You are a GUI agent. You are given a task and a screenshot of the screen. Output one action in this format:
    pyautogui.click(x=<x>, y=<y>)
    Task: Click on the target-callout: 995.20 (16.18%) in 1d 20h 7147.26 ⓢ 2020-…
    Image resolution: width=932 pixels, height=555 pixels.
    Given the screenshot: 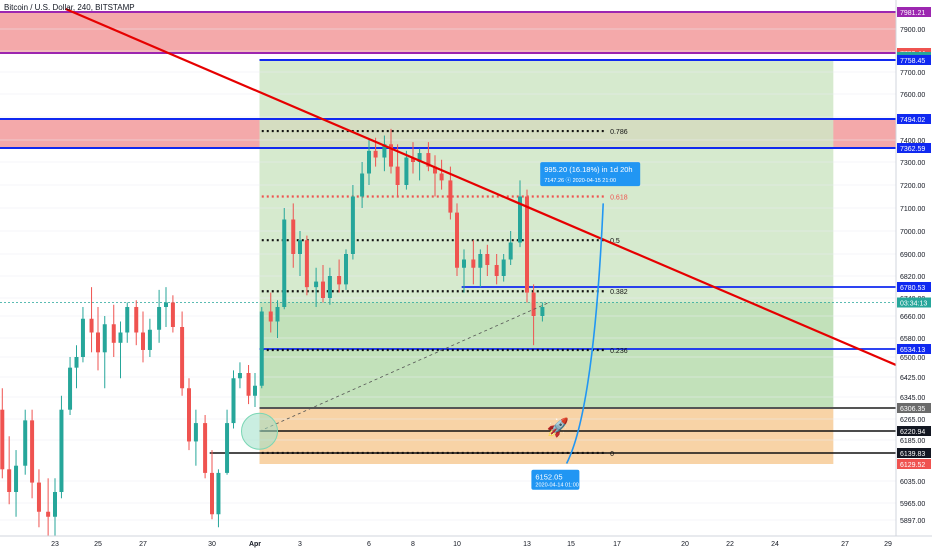 What is the action you would take?
    pyautogui.click(x=590, y=174)
    